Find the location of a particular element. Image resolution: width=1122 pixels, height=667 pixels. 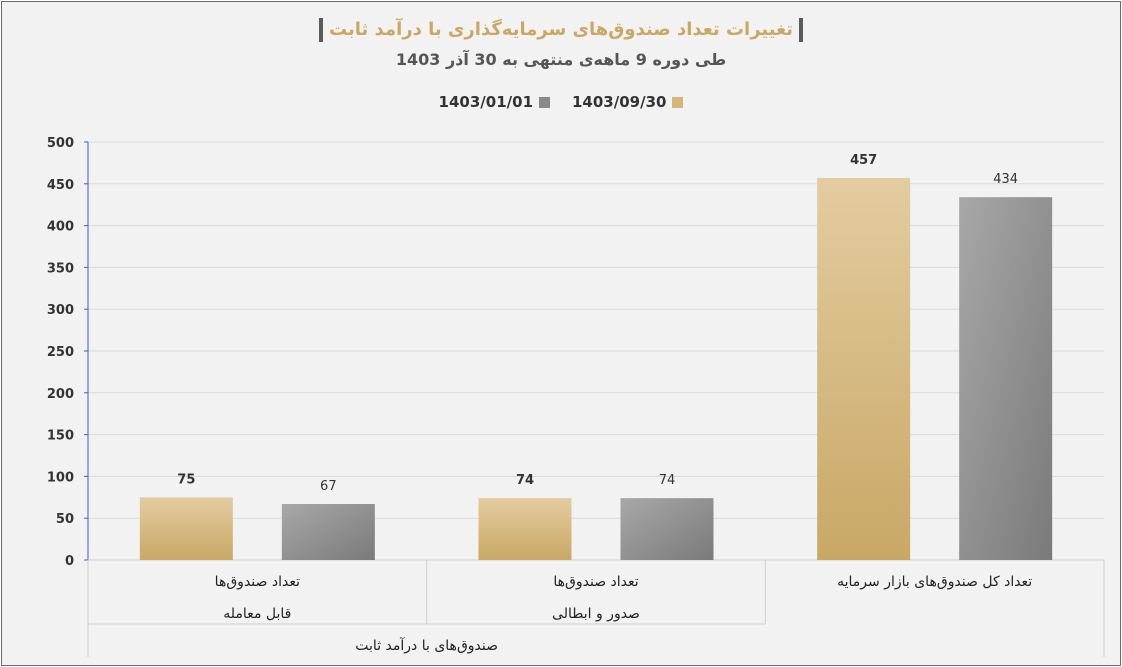

category-label: صدور و ابطالی is located at coordinates (596, 614).